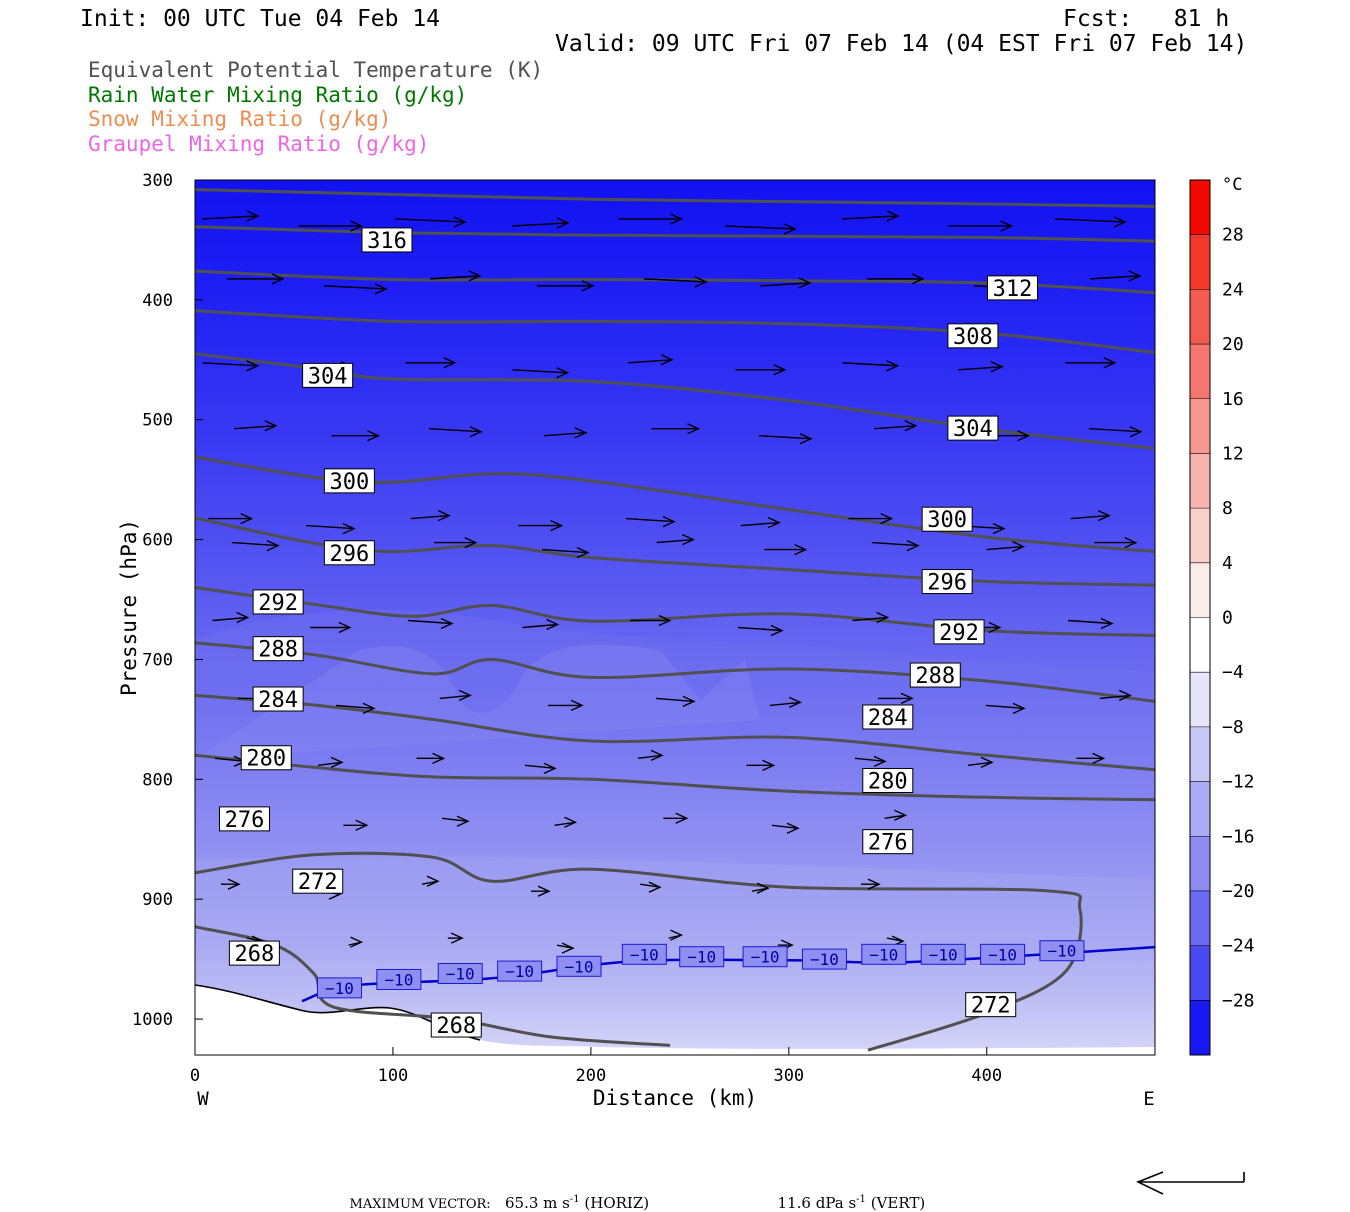  I want to click on svg-text: 272, so click(318, 882).